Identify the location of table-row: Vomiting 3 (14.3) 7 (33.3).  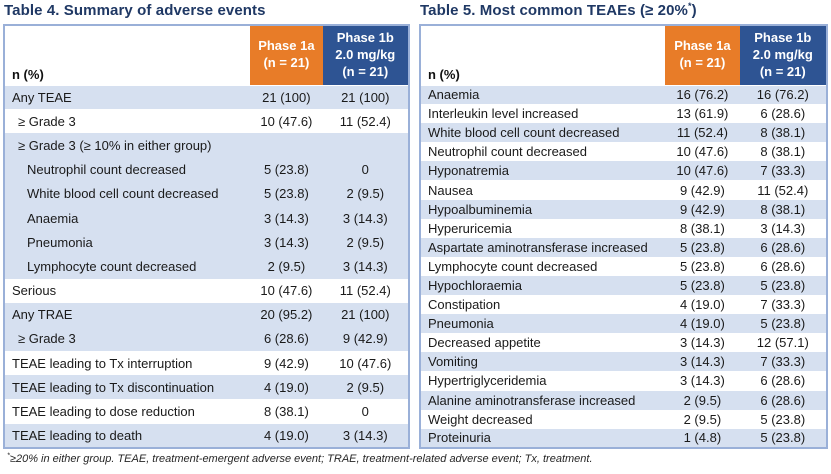
(623, 362).